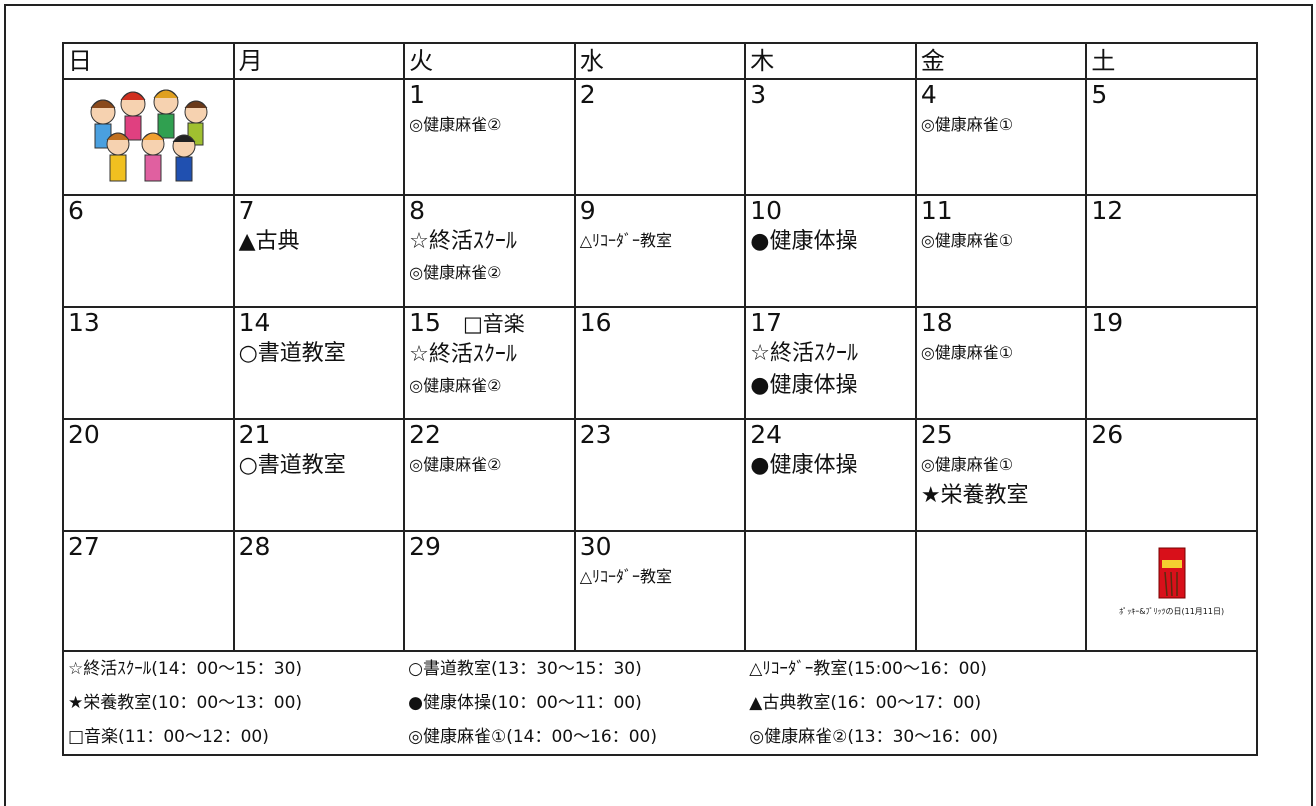 This screenshot has width=1316, height=806. I want to click on date-line: 12, so click(1171, 211).